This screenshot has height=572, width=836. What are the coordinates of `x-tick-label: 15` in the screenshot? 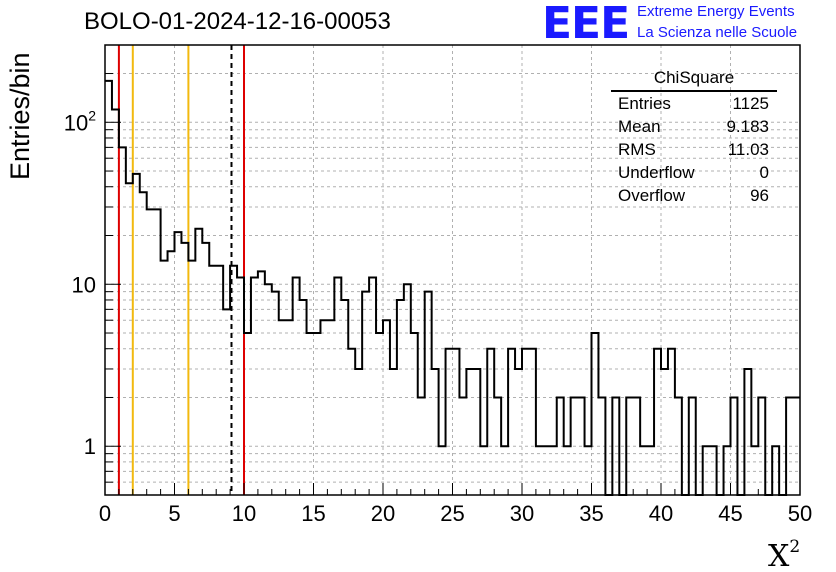 It's located at (313, 513).